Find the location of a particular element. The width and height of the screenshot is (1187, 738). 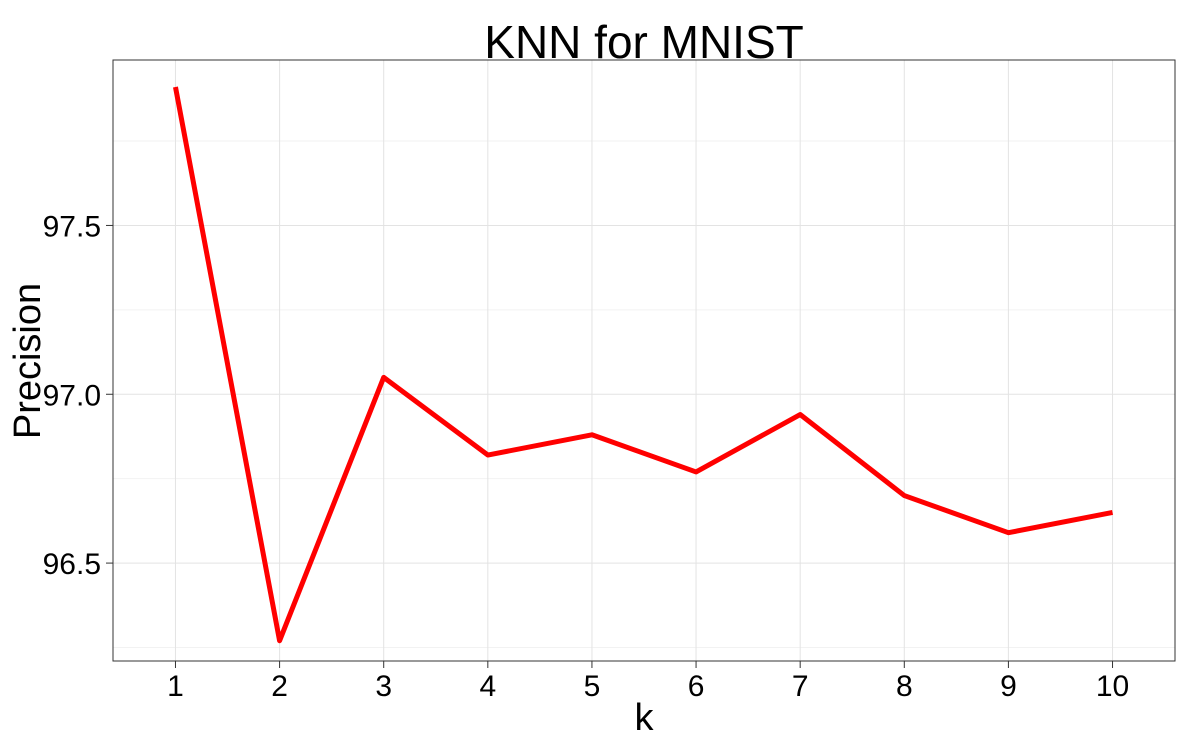

x-tick-label: 7 is located at coordinates (800, 686).